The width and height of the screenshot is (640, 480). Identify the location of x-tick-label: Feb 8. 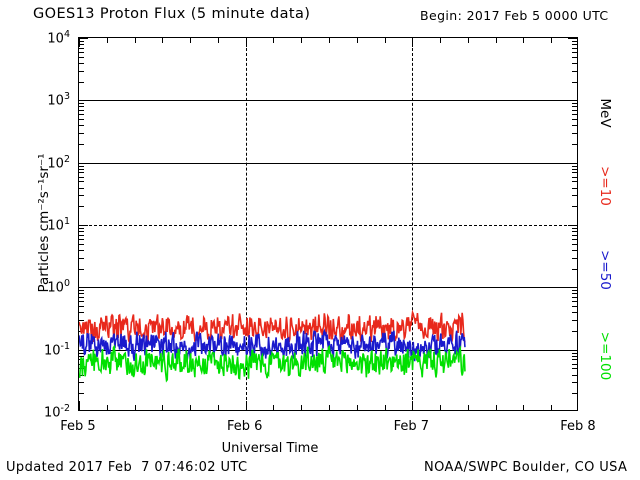
(578, 426).